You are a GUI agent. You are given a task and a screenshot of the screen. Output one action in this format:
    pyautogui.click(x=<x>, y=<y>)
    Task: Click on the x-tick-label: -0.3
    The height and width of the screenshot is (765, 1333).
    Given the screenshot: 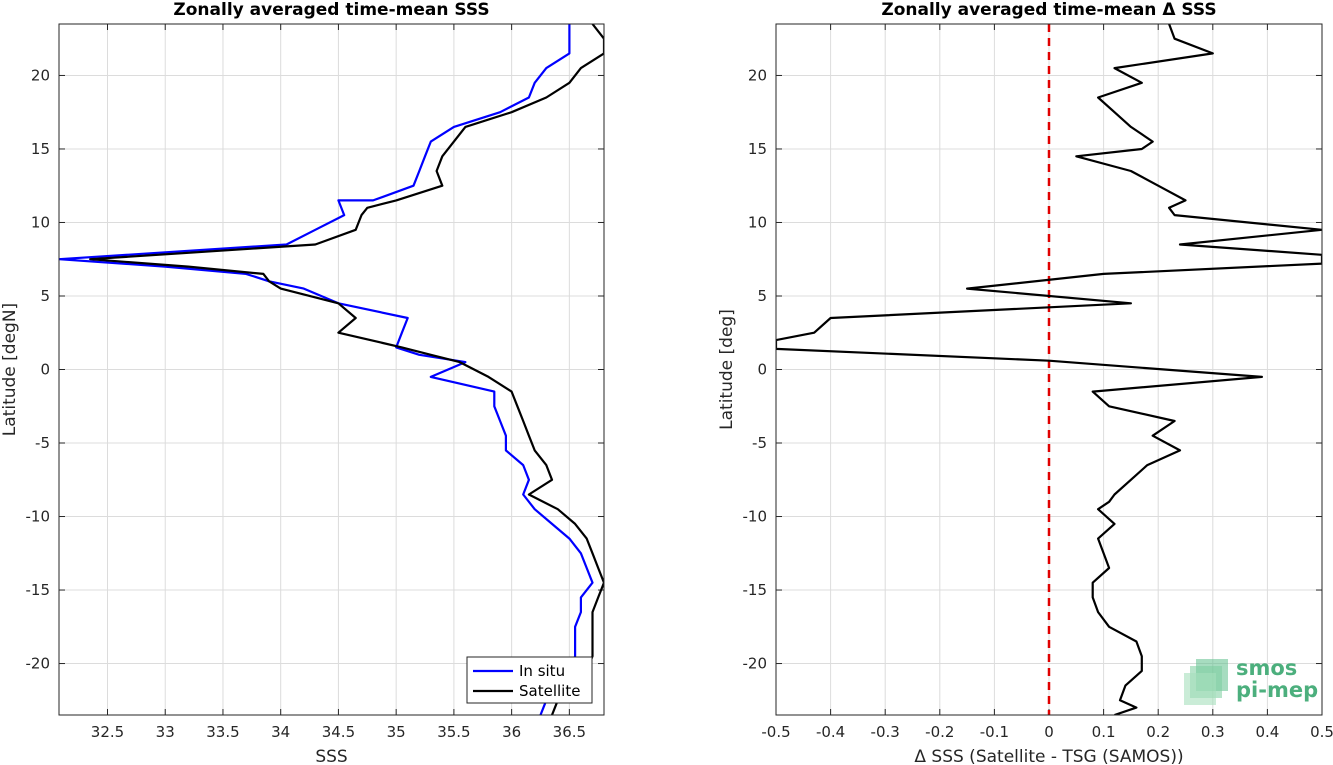 What is the action you would take?
    pyautogui.click(x=885, y=732)
    